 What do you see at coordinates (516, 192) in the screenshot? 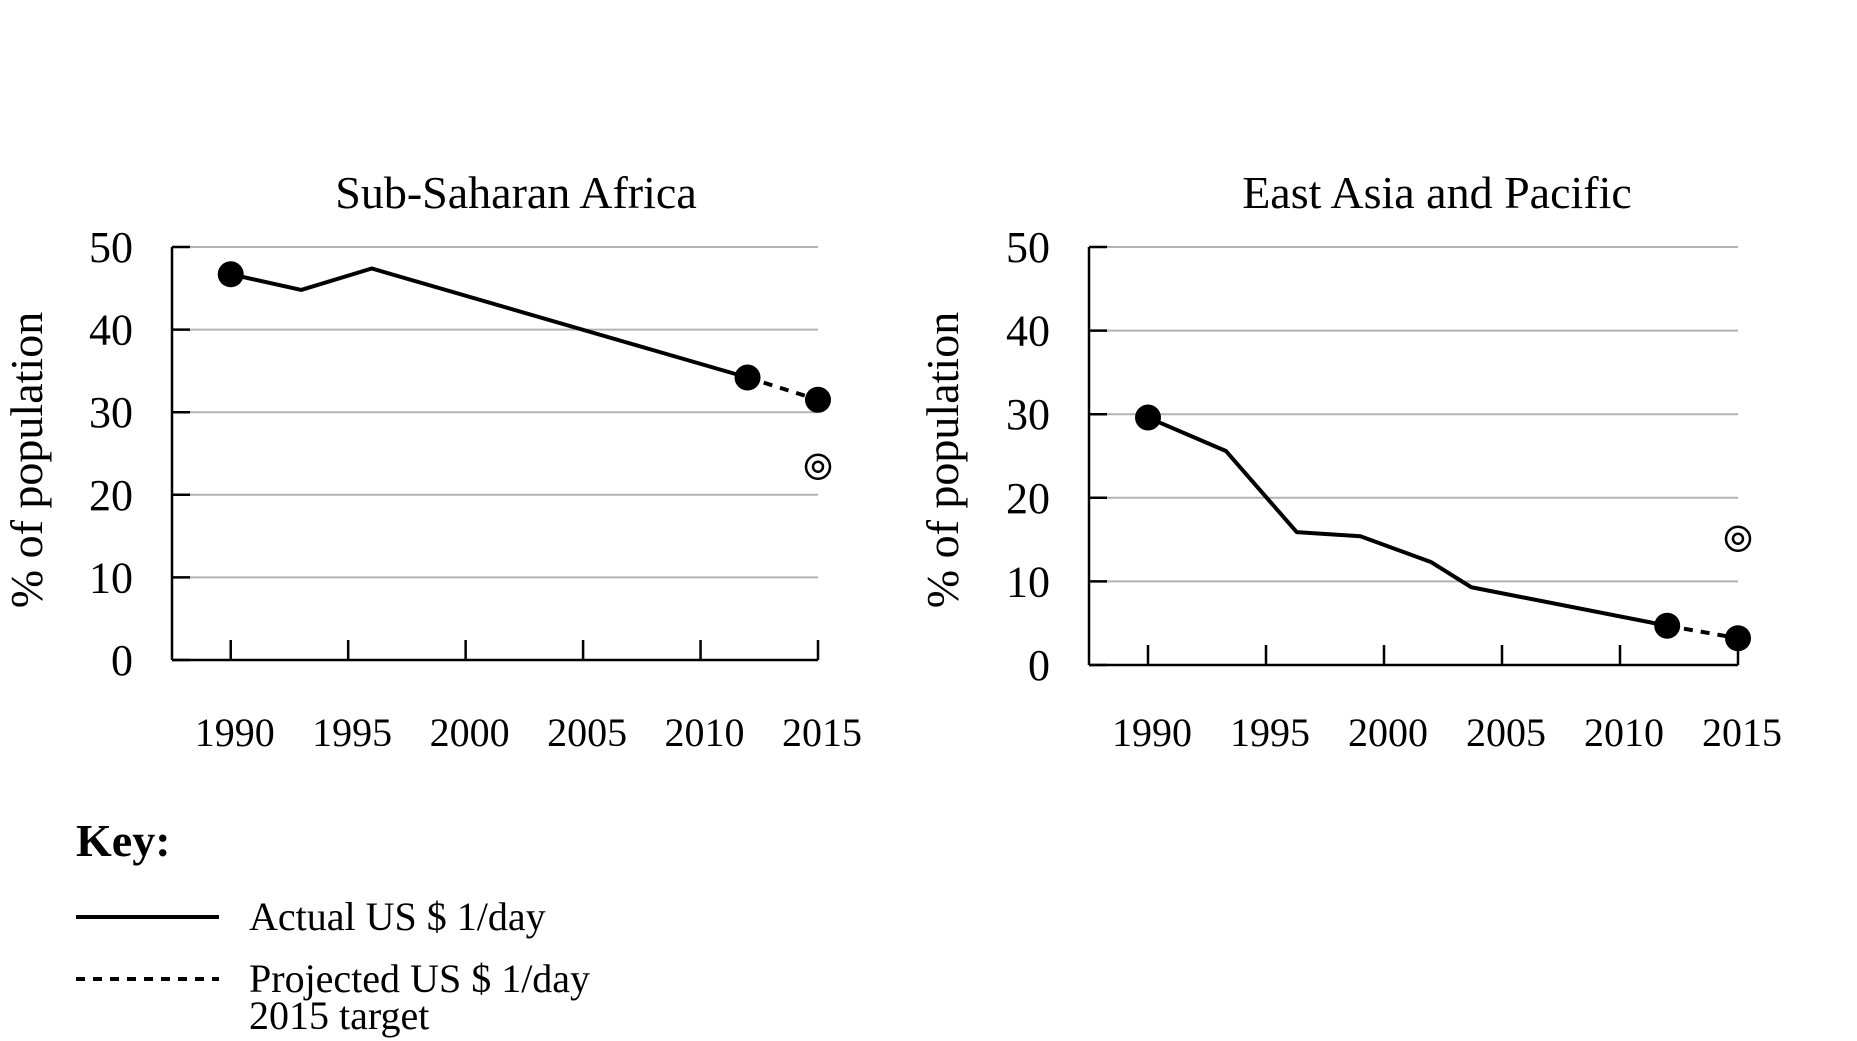
I see `chart-title: Sub-Saharan Africa` at bounding box center [516, 192].